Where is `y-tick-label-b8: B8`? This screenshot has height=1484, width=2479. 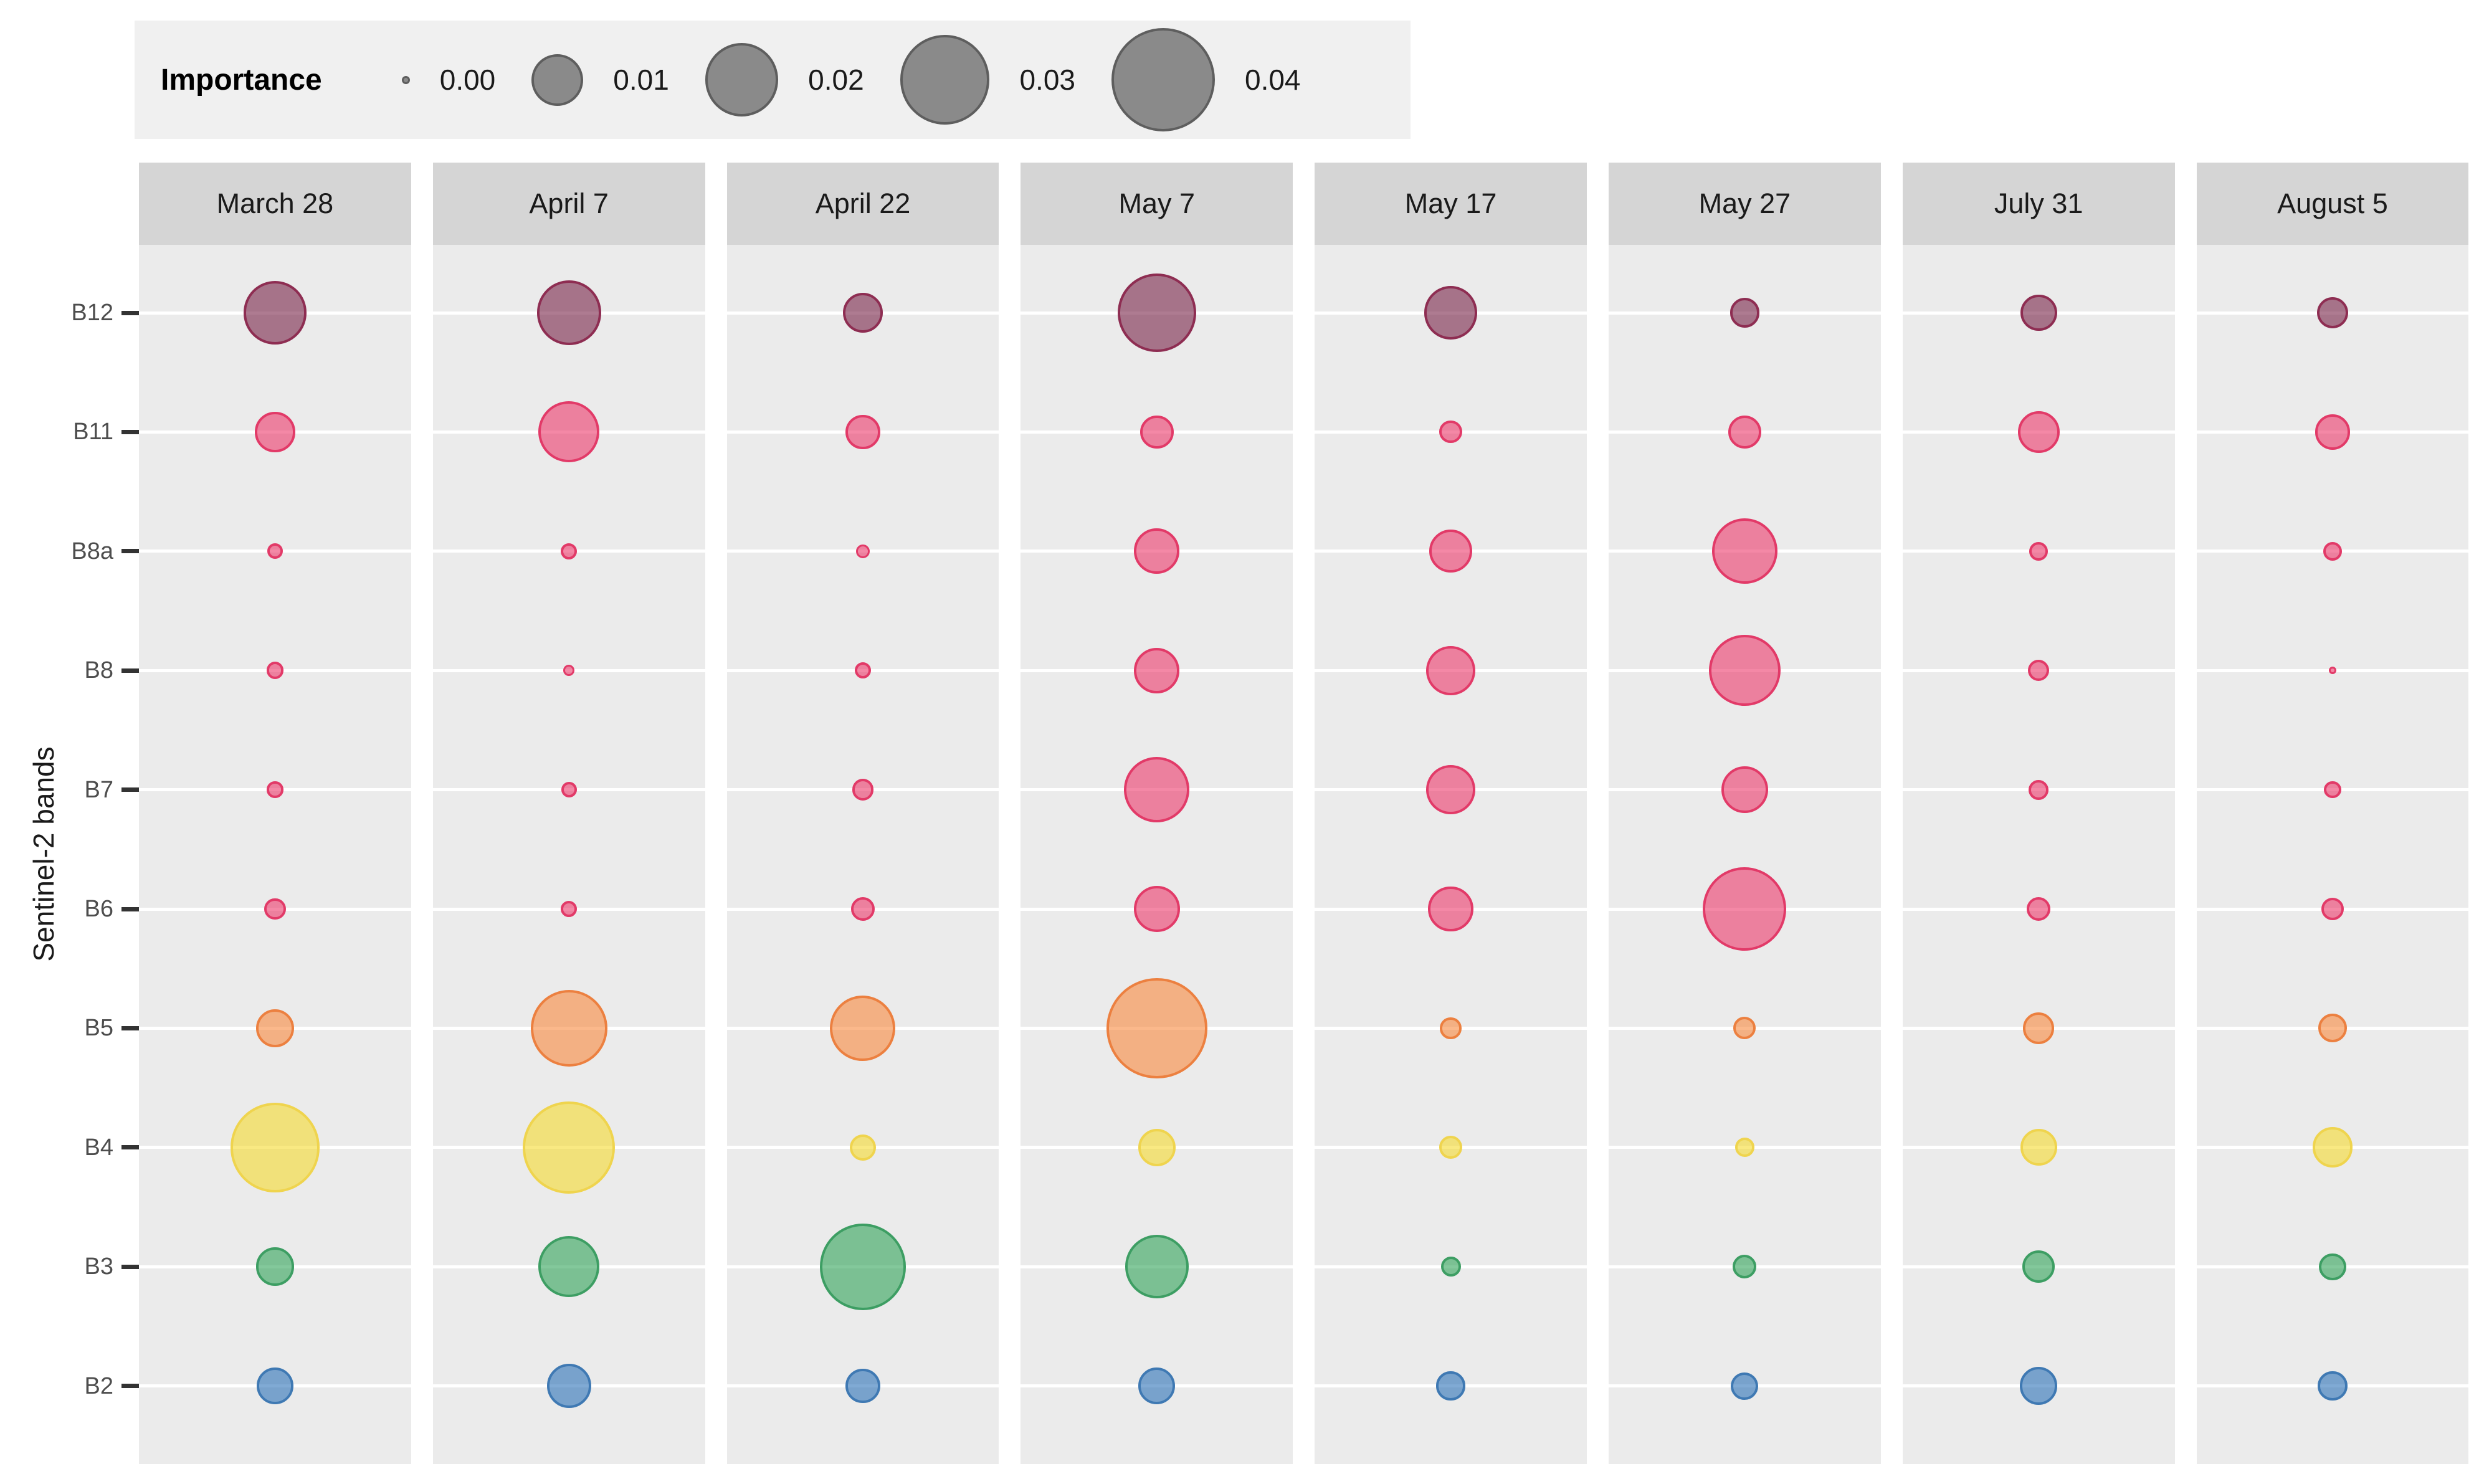
y-tick-label-b8: B8 is located at coordinates (99, 670).